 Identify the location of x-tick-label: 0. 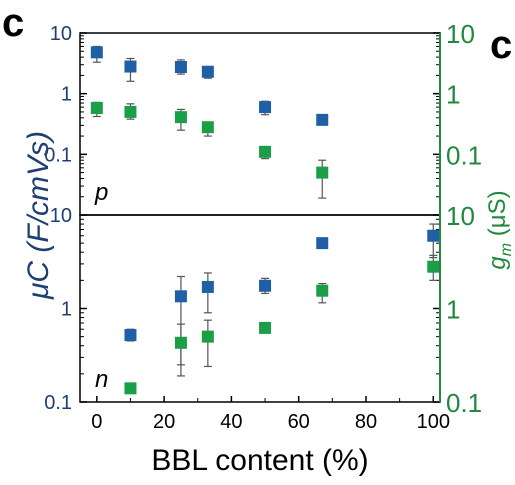
(96, 422).